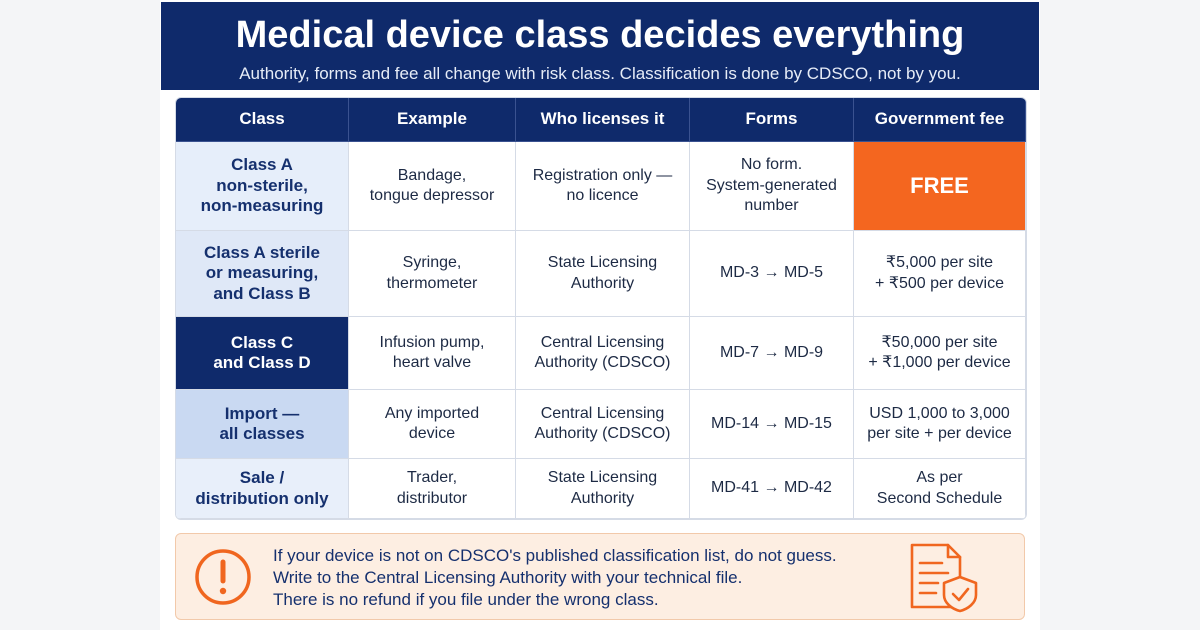  What do you see at coordinates (432, 433) in the screenshot?
I see `cell-line: device` at bounding box center [432, 433].